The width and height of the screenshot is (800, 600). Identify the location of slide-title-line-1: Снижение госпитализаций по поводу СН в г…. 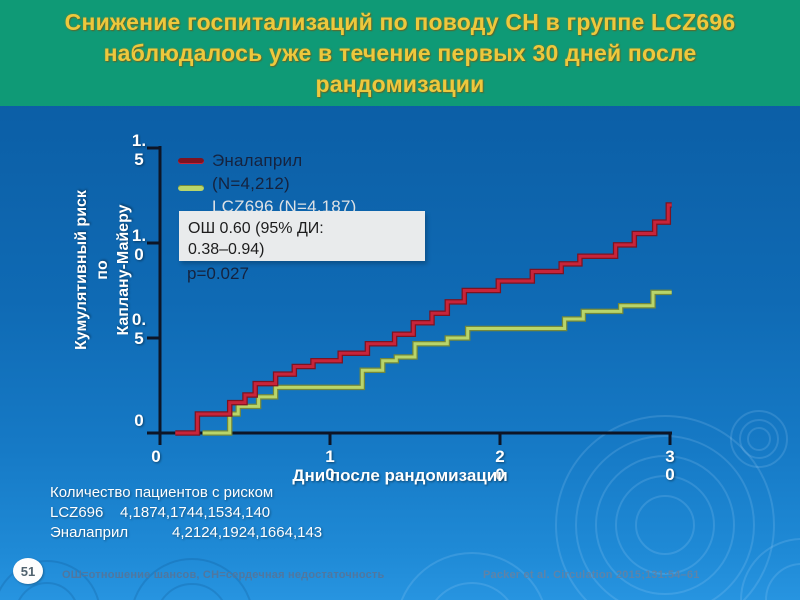
(400, 21).